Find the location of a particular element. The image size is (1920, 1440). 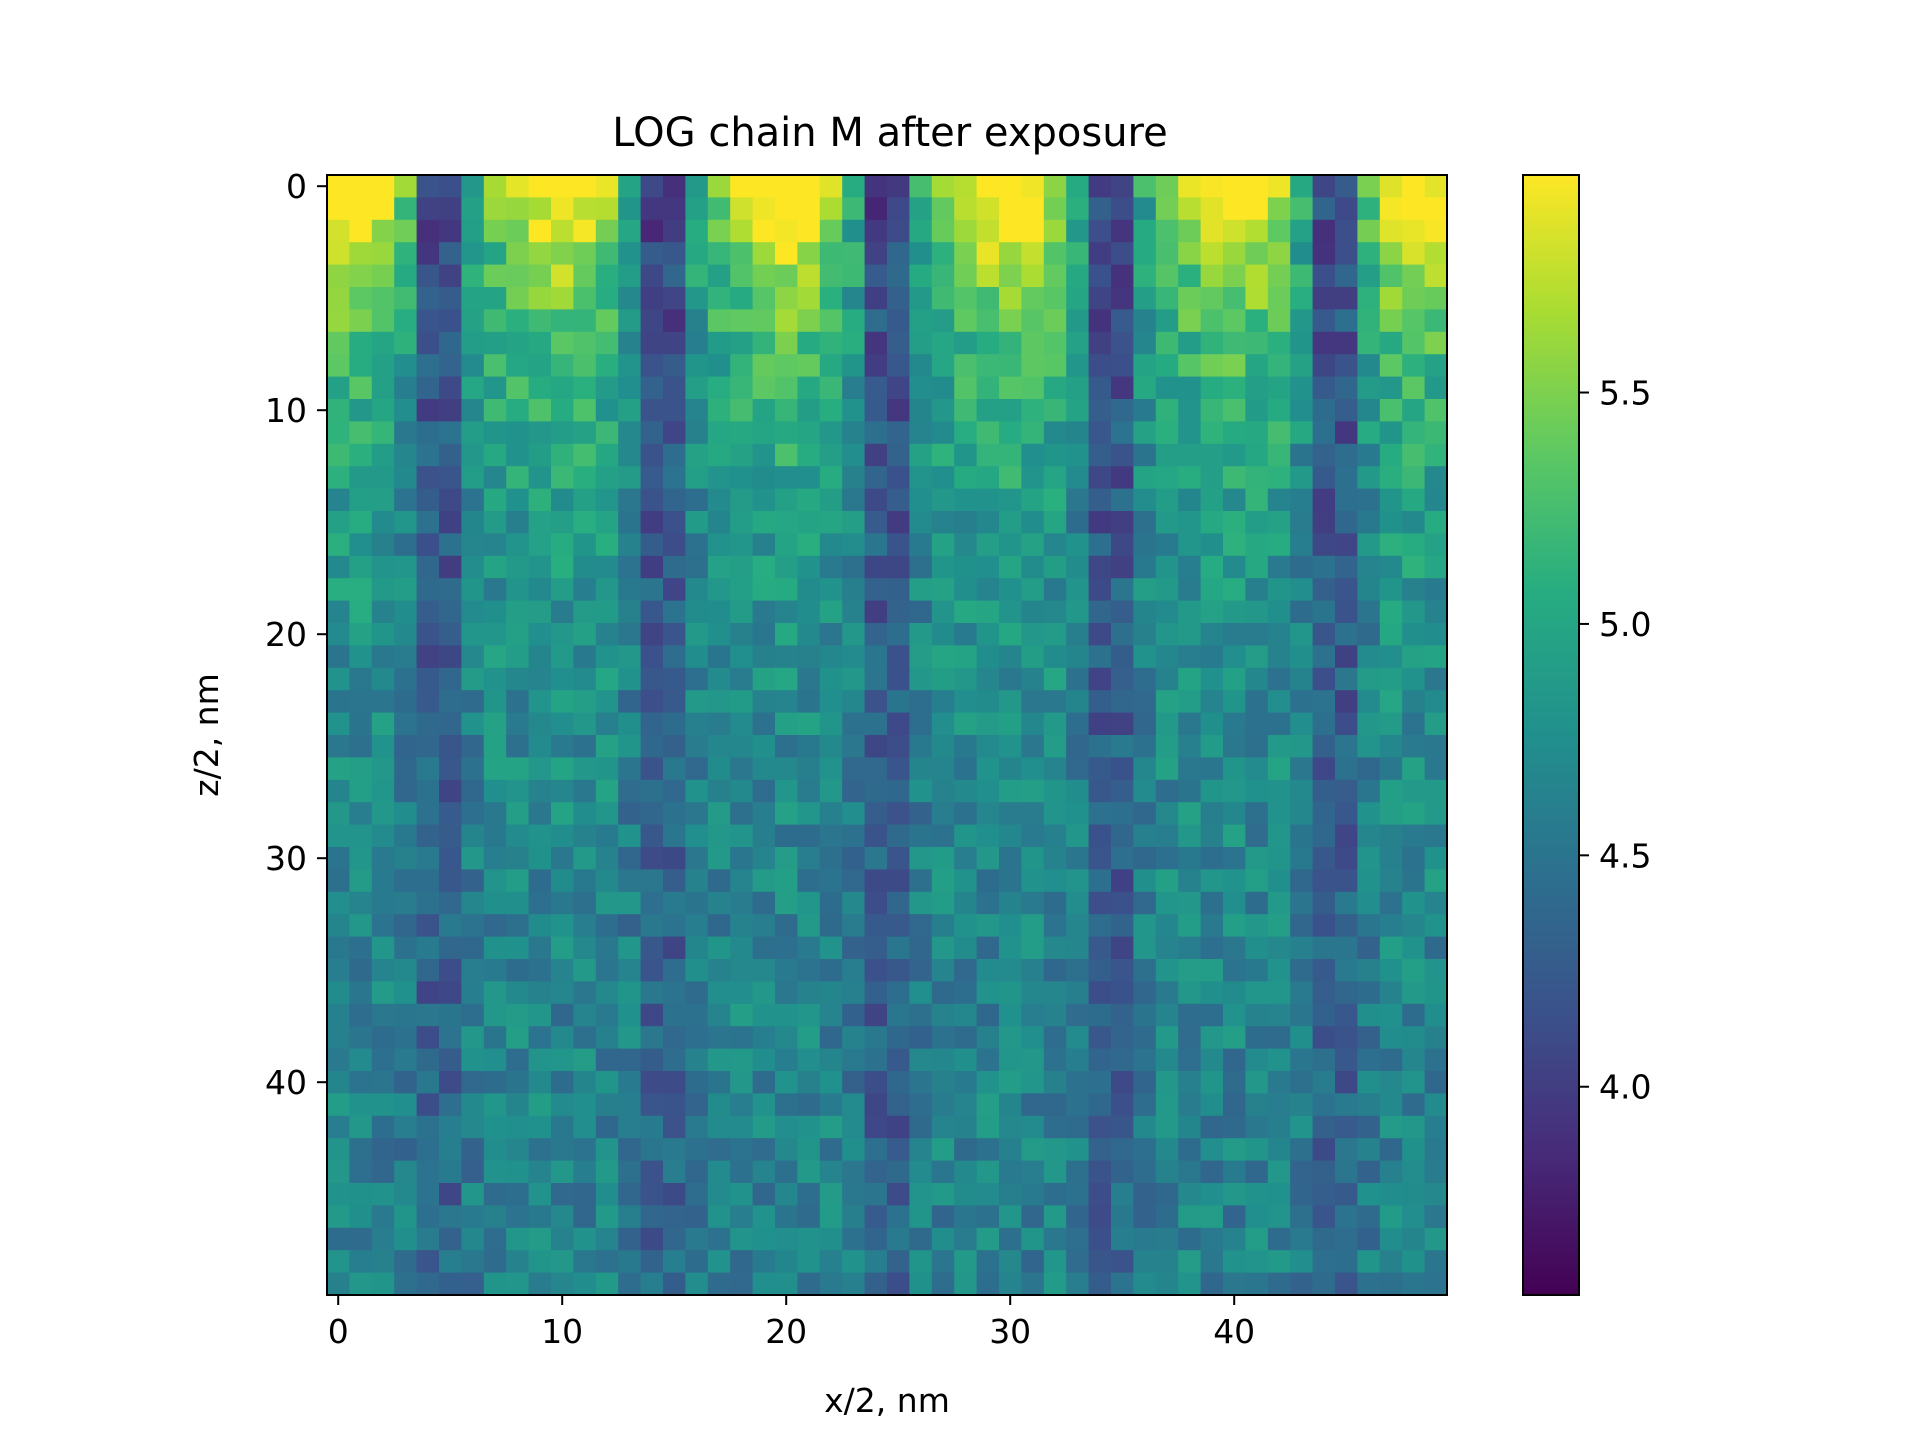

y-tick-label: 40 is located at coordinates (286, 1082).